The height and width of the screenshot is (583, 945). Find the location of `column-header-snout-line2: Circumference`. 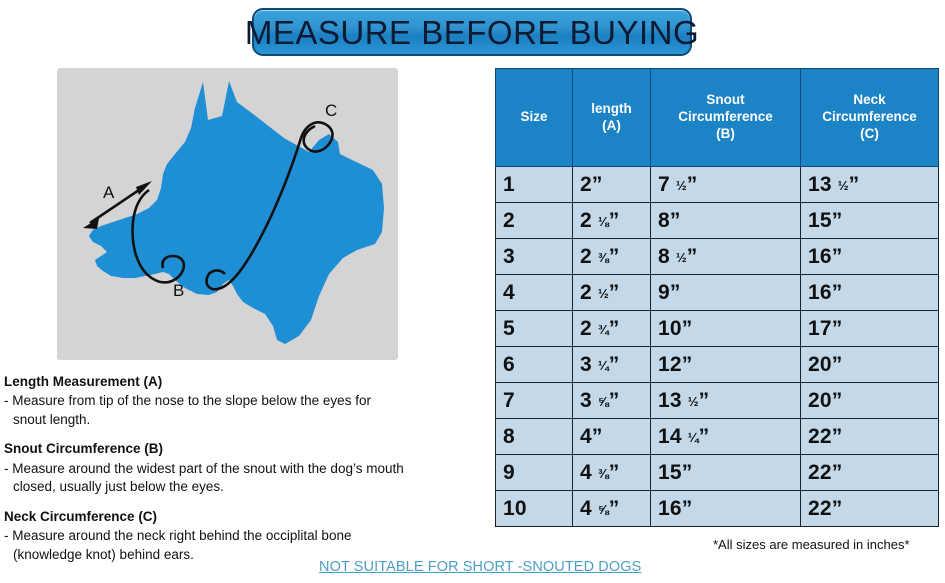

column-header-snout-line2: Circumference is located at coordinates (725, 117).